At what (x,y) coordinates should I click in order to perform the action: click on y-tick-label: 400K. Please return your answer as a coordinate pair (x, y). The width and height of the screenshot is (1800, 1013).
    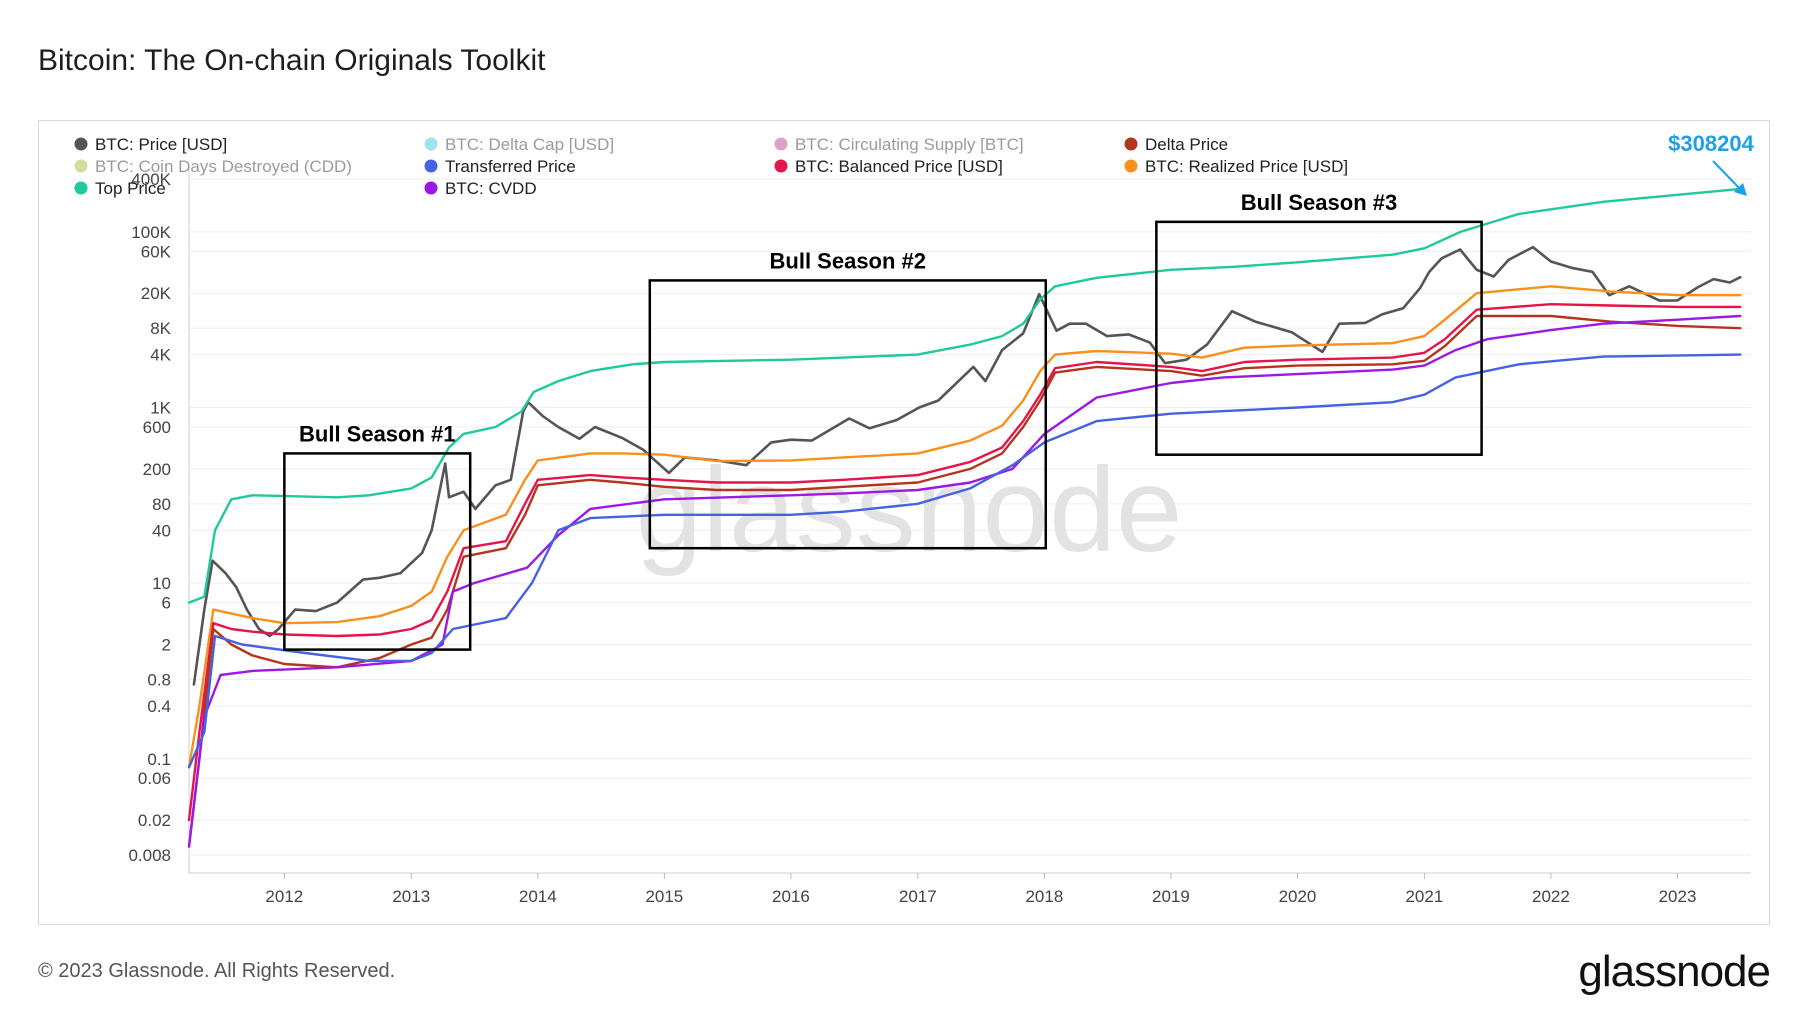
    Looking at the image, I should click on (151, 179).